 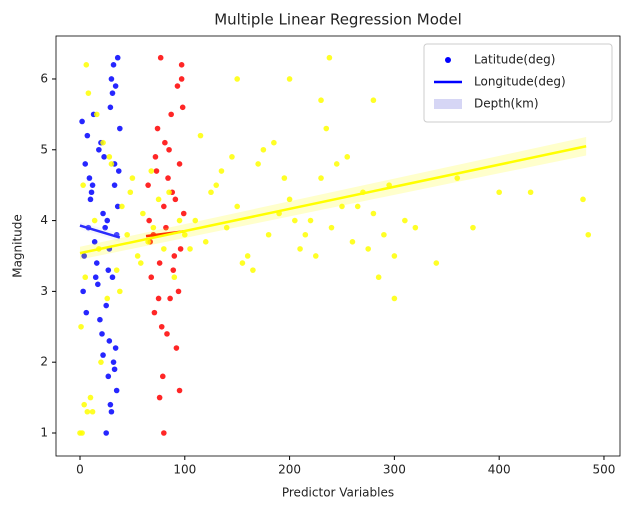 What do you see at coordinates (514, 60) in the screenshot?
I see `legend-label: Latitude(deg)` at bounding box center [514, 60].